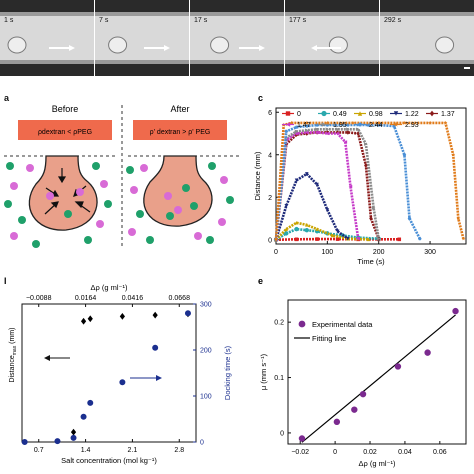 The width and height of the screenshot is (474, 474). What do you see at coordinates (180, 132) in the screenshot?
I see `after-equation: ρ' dextran > ρ' PEG` at bounding box center [180, 132].